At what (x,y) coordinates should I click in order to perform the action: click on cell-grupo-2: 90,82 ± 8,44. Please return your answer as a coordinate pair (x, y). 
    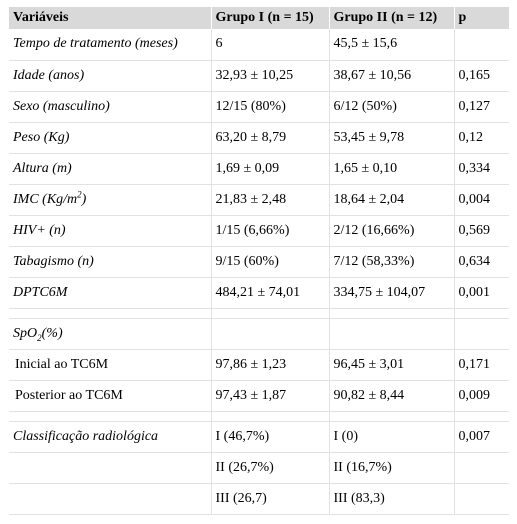
    Looking at the image, I should click on (392, 396).